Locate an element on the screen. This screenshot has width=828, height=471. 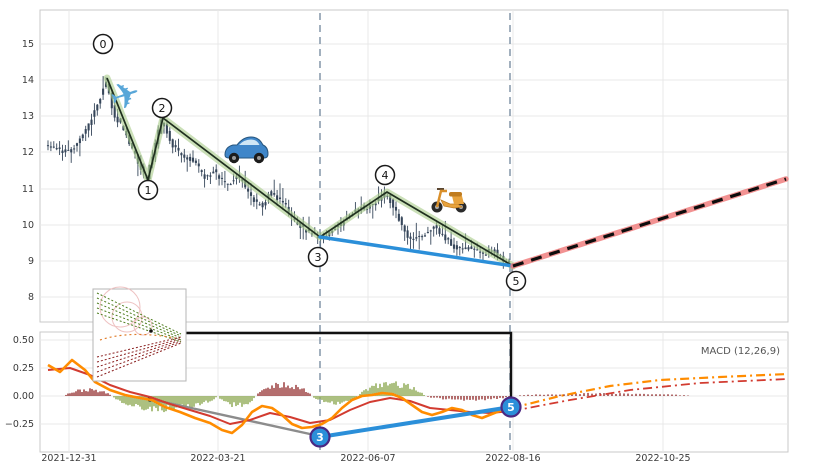
wave-node-label: 5 is located at coordinates (516, 281).